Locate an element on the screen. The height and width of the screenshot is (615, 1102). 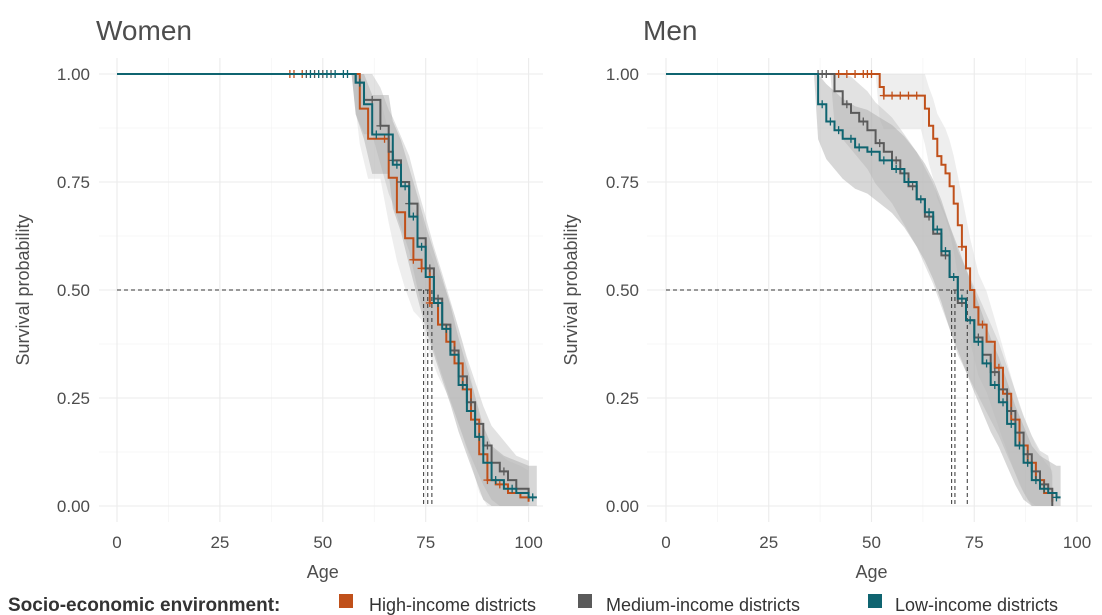
panel-title: Men is located at coordinates (670, 30).